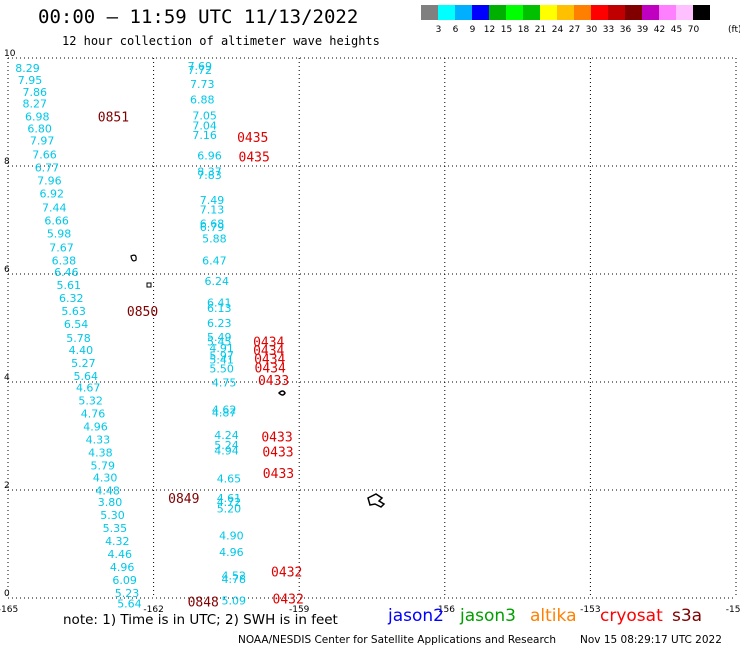 The height and width of the screenshot is (650, 740). Describe the element at coordinates (117, 541) in the screenshot. I see `wave-height-label: 4.32` at that location.